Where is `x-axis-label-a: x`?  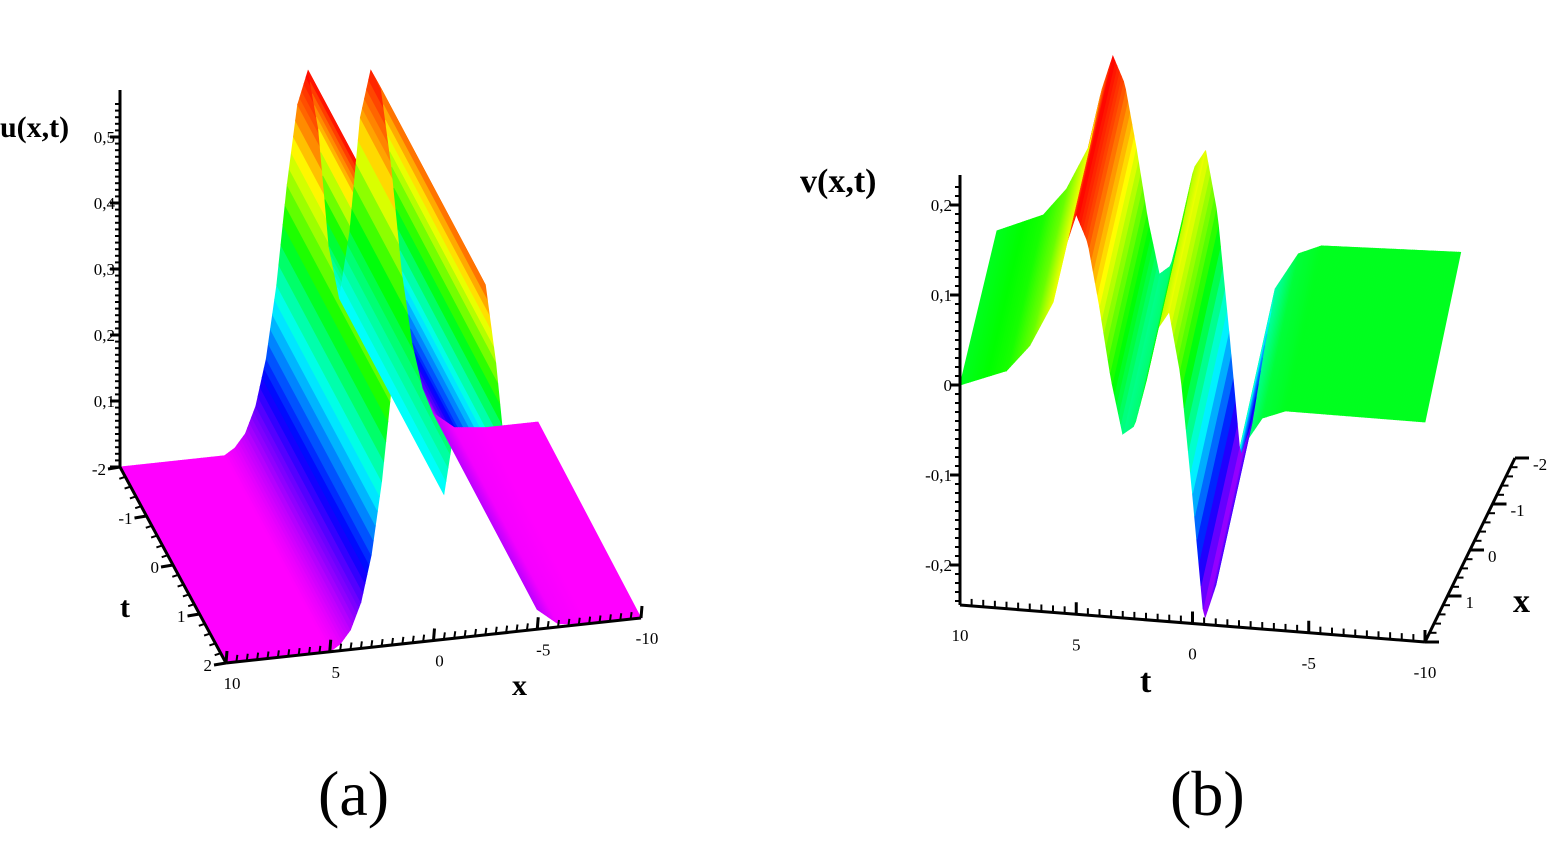
x-axis-label-a: x is located at coordinates (519, 685).